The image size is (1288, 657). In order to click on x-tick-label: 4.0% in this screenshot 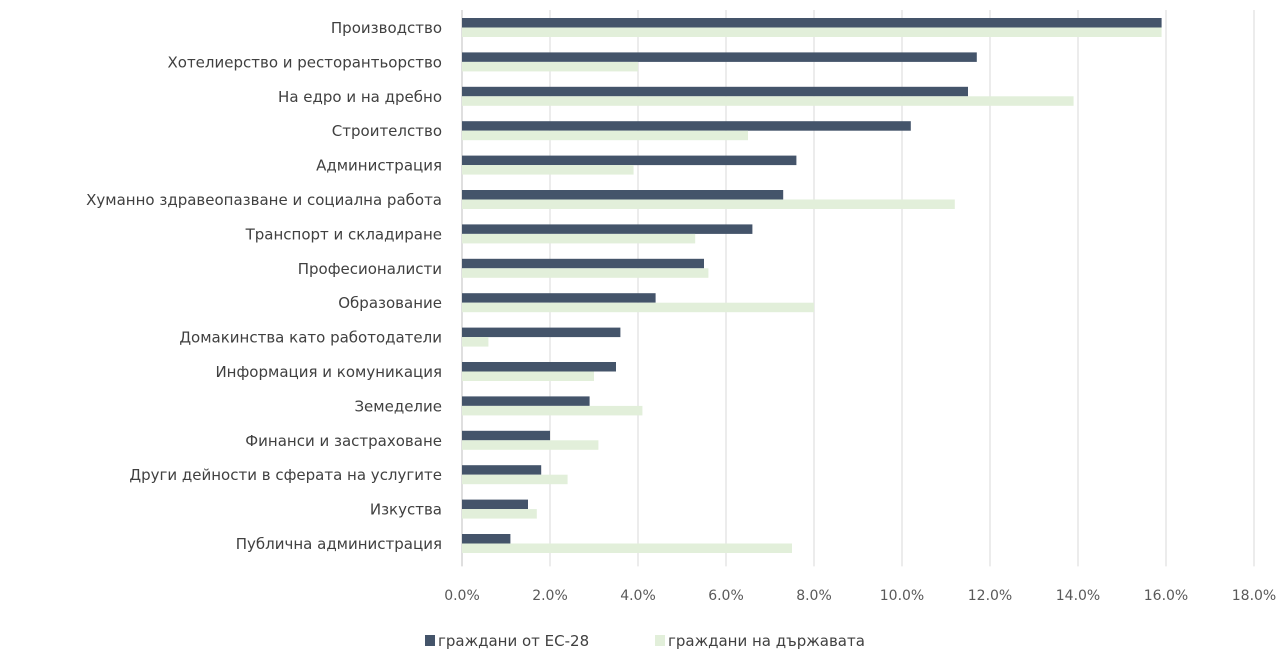, I will do `click(638, 596)`.